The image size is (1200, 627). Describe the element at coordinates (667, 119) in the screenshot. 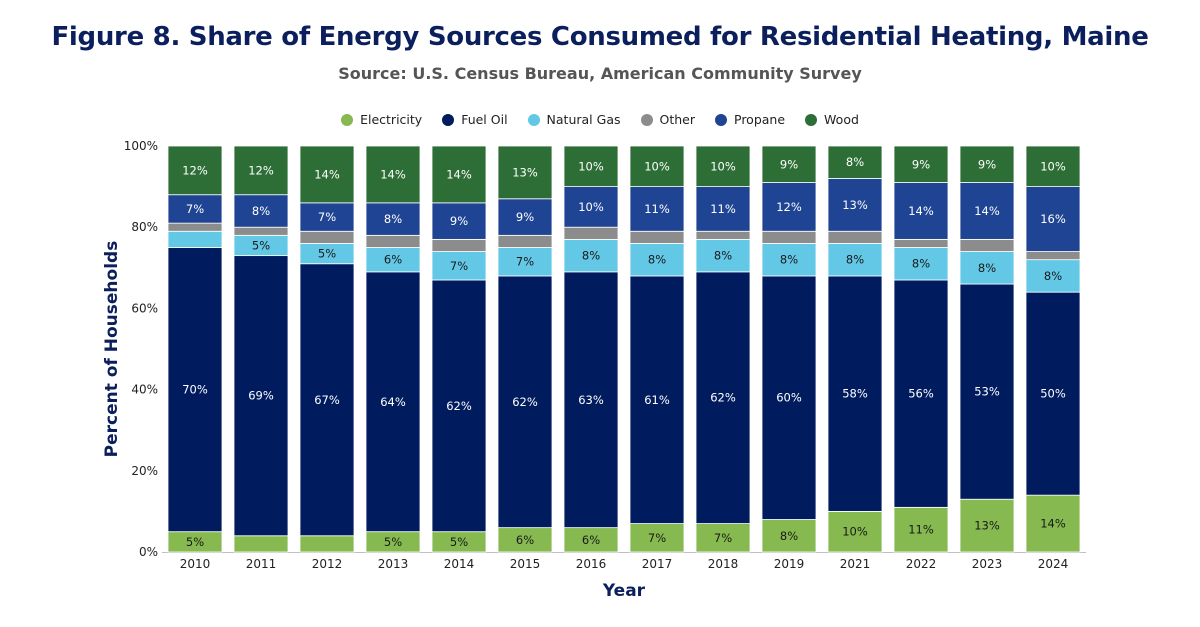

I see `legend-item-other: Other` at that location.